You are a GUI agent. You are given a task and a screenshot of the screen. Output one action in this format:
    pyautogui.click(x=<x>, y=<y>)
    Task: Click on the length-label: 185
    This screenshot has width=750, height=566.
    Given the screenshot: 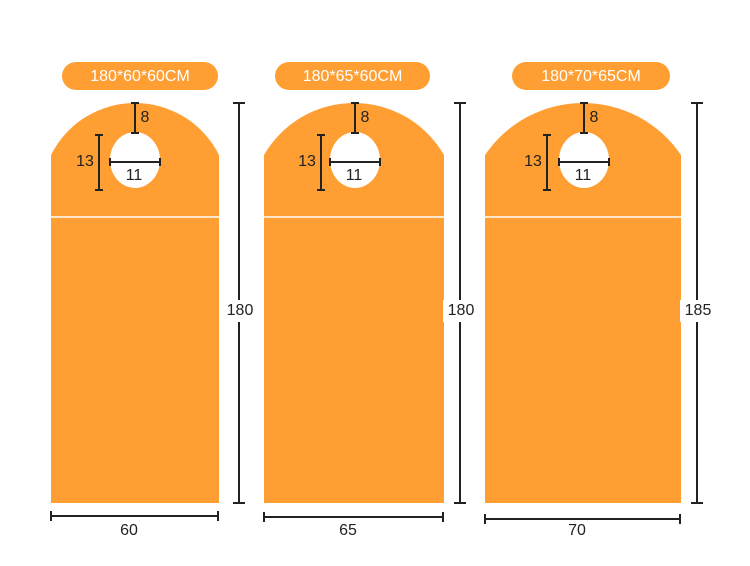 What is the action you would take?
    pyautogui.click(x=698, y=310)
    